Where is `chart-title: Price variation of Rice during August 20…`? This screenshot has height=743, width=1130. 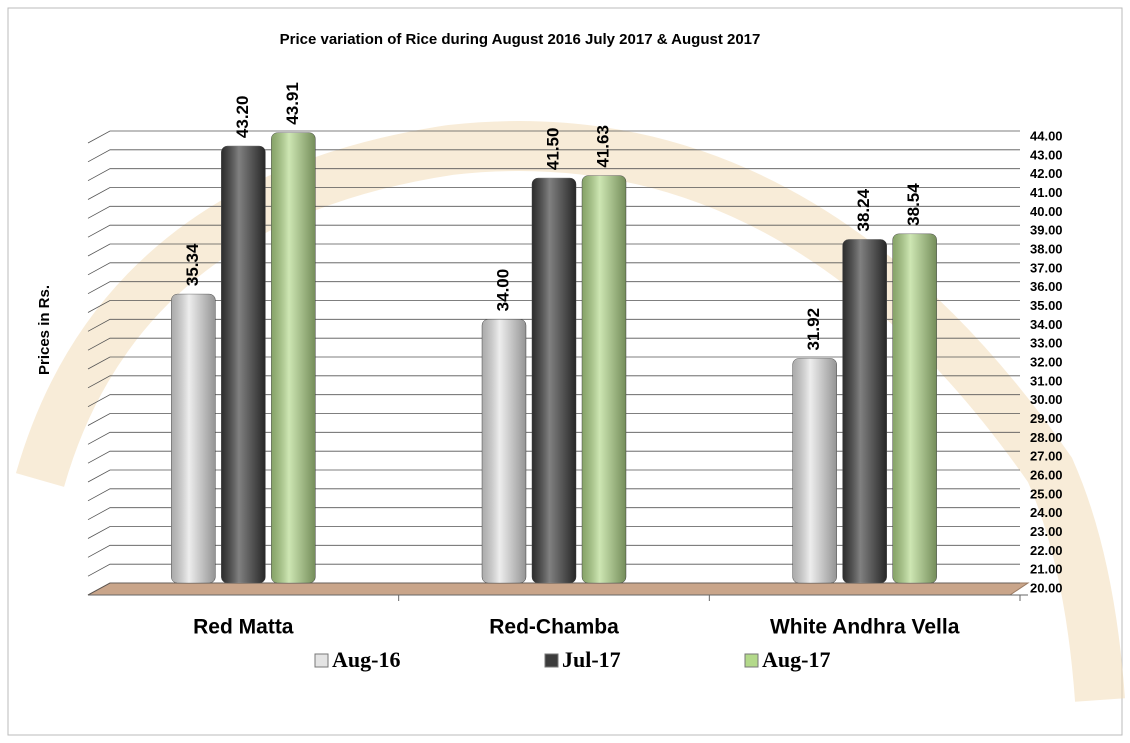
chart-title: Price variation of Rice during August 20… is located at coordinates (520, 39).